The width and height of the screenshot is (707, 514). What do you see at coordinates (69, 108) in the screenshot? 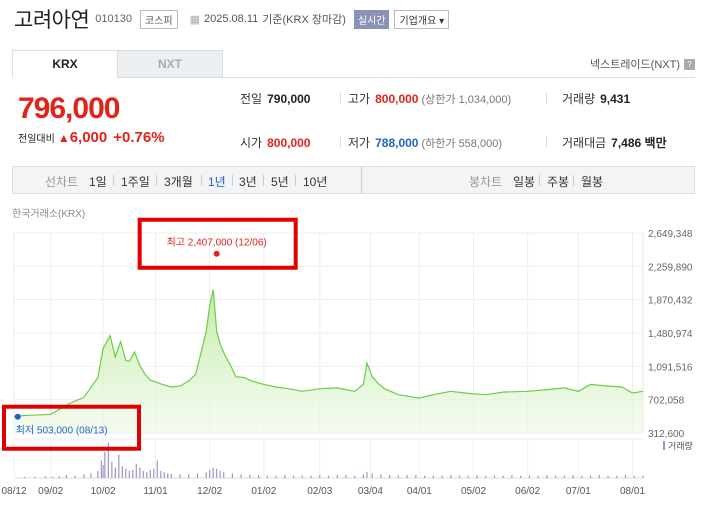
I see `current-price: 796,000` at bounding box center [69, 108].